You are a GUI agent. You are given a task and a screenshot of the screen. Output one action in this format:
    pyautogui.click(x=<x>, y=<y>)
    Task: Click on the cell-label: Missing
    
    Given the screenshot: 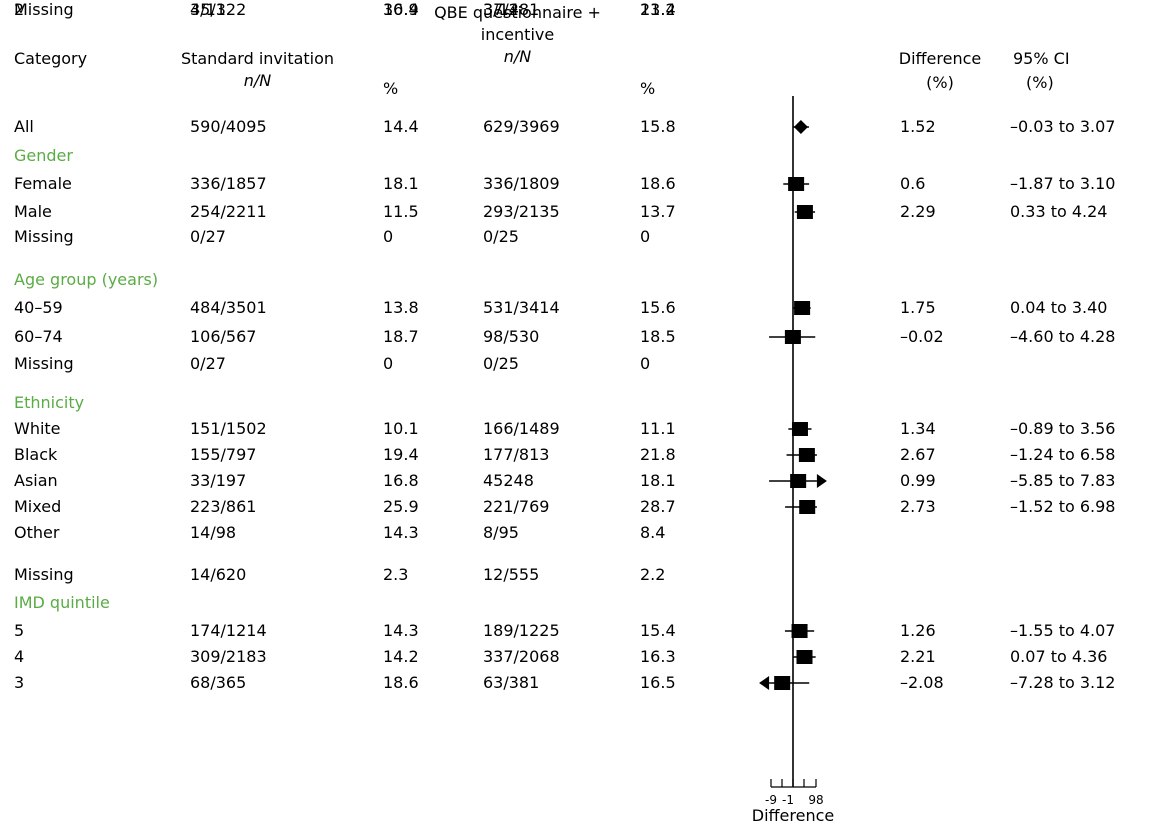 What is the action you would take?
    pyautogui.click(x=44, y=236)
    